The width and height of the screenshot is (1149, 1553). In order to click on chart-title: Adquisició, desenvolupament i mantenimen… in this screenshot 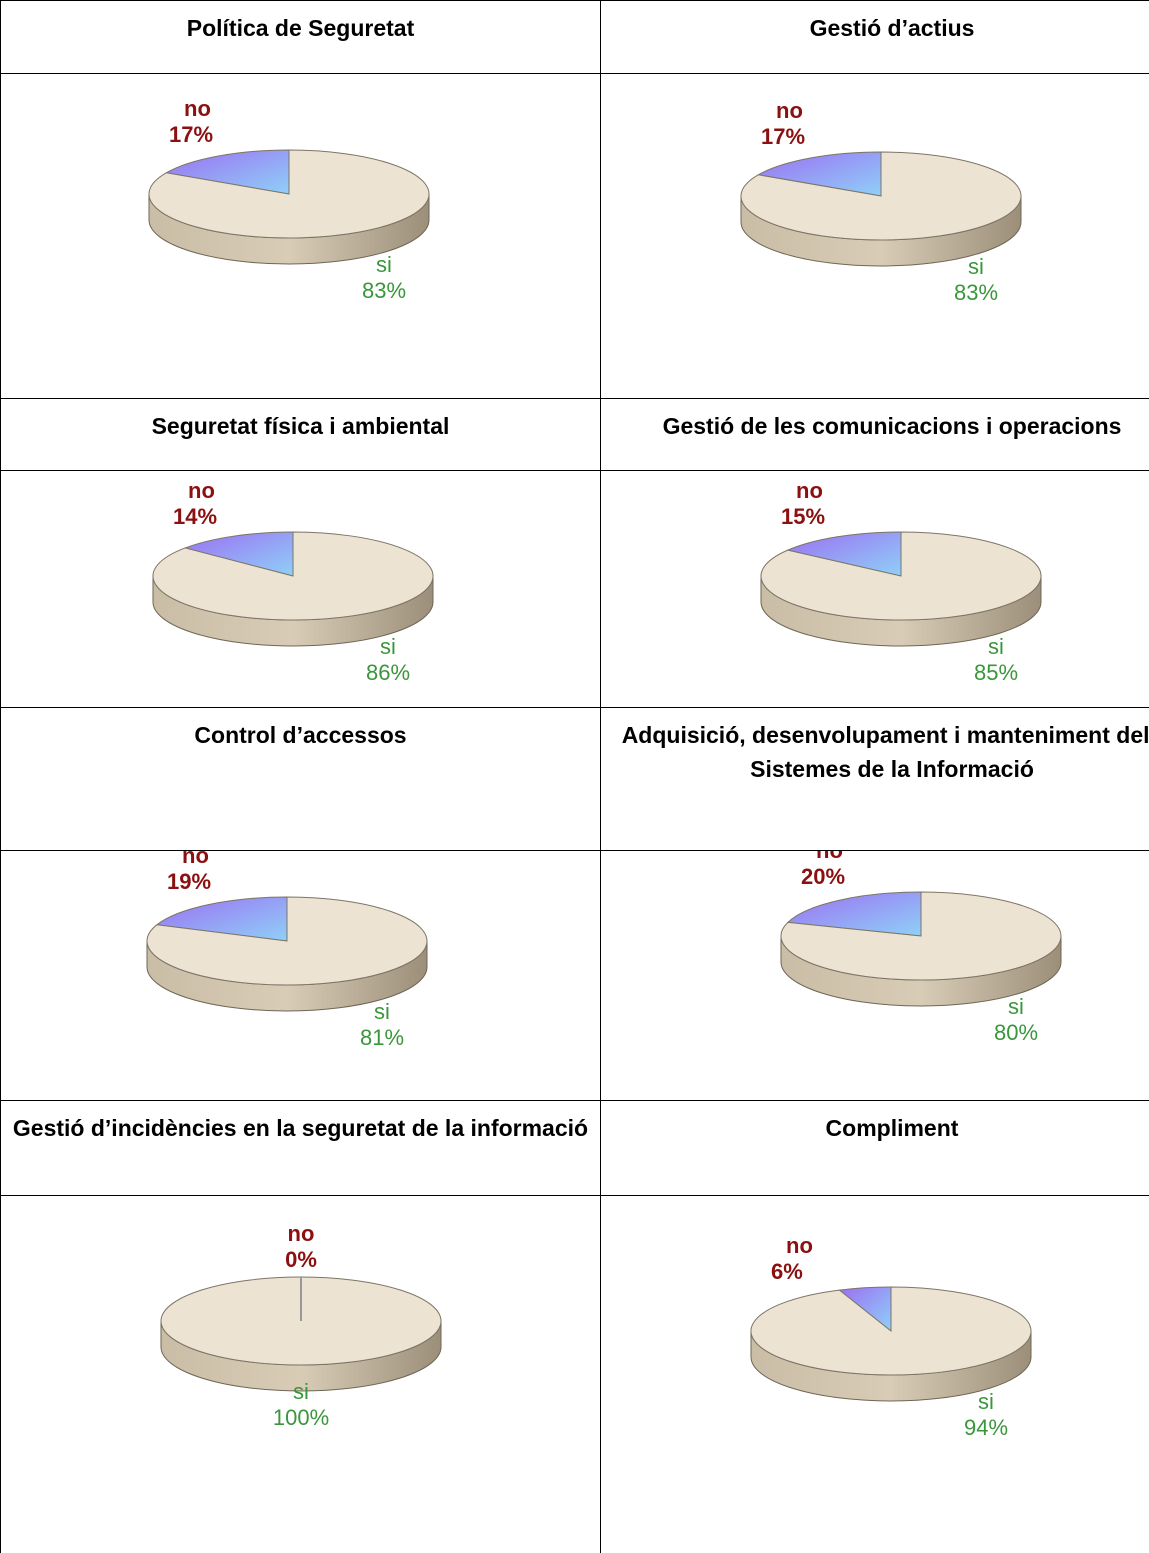, I will do `click(874, 779)`.